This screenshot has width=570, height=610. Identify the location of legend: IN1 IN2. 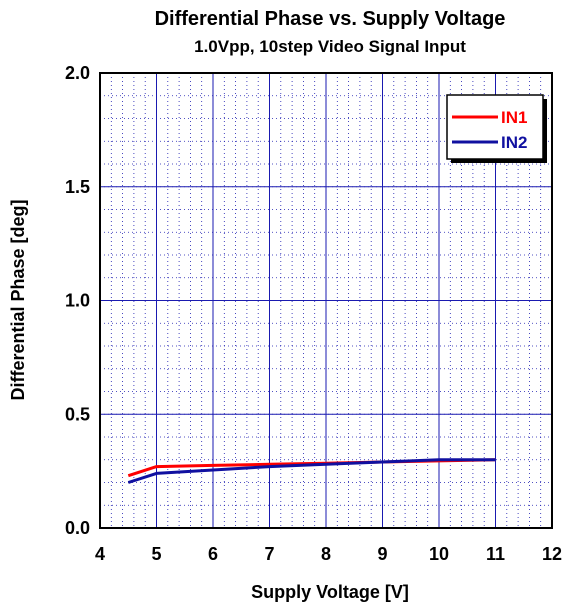
(496, 128).